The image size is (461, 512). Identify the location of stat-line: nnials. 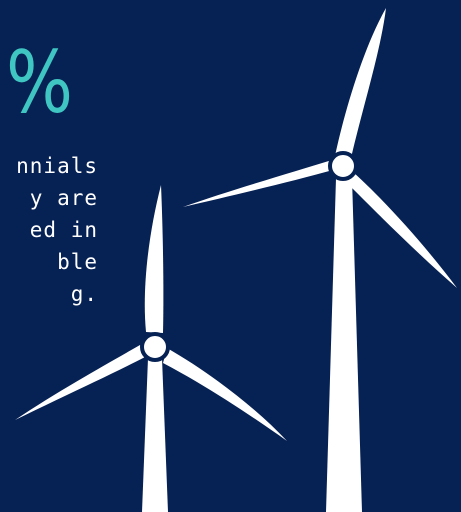
(57, 166).